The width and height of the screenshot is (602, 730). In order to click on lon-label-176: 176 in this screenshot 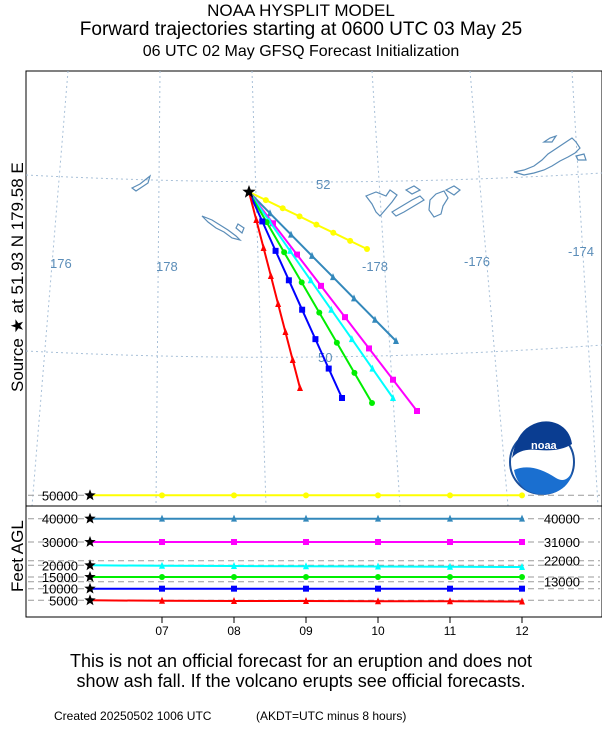, I will do `click(61, 263)`.